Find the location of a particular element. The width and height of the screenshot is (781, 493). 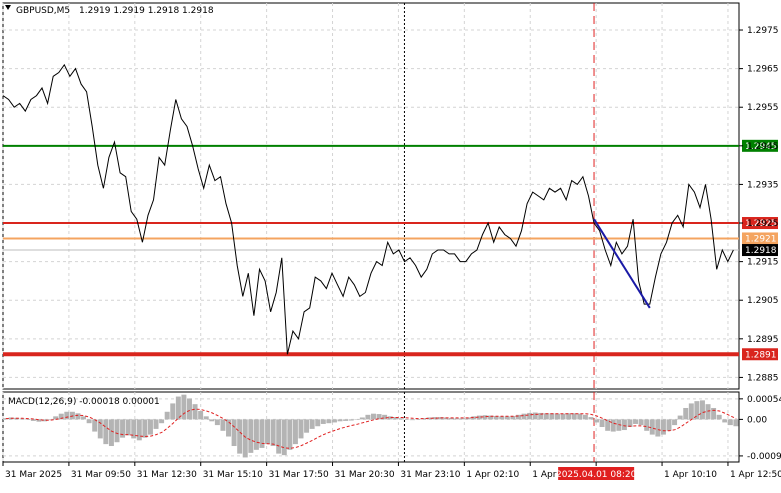

macd-tick-label: -0.00096 is located at coordinates (764, 457).